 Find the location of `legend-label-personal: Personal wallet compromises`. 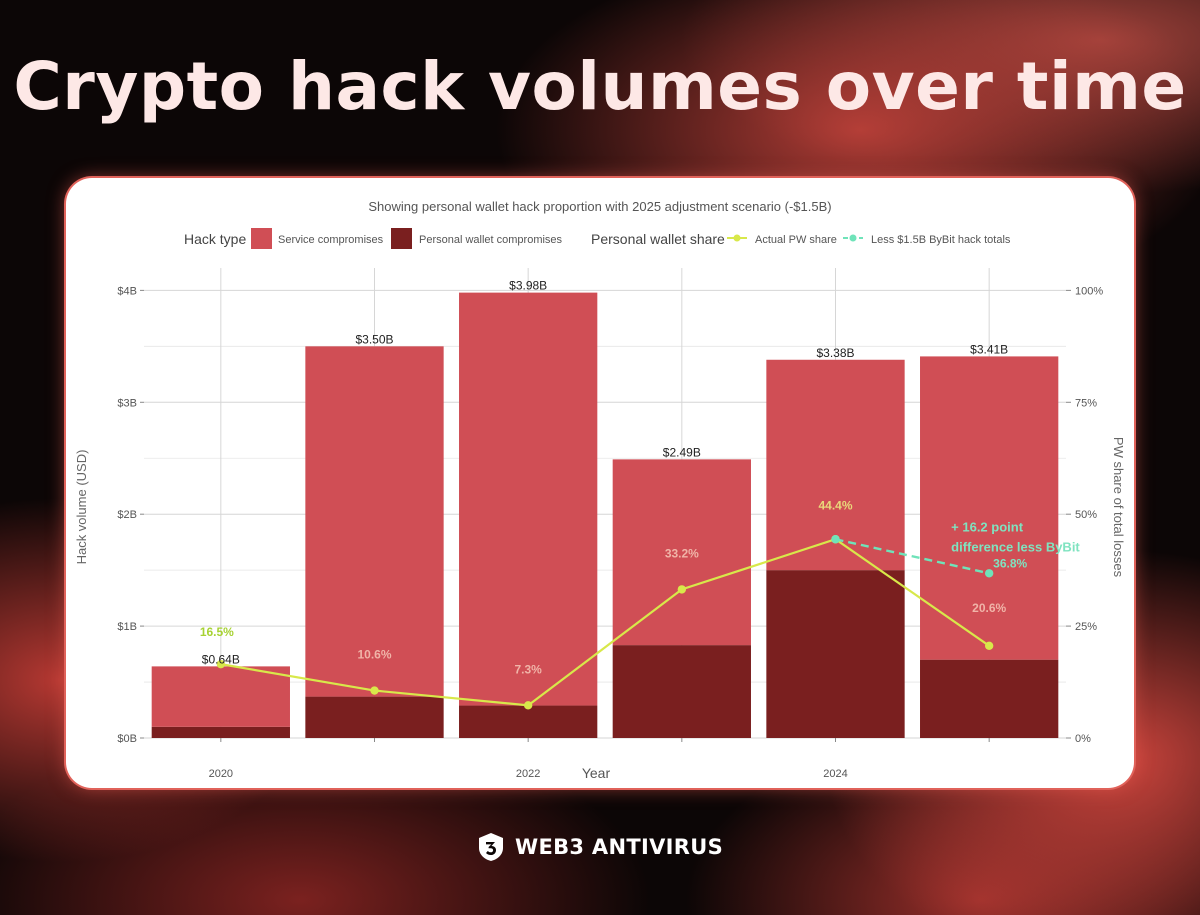

legend-label-personal: Personal wallet compromises is located at coordinates (491, 240).